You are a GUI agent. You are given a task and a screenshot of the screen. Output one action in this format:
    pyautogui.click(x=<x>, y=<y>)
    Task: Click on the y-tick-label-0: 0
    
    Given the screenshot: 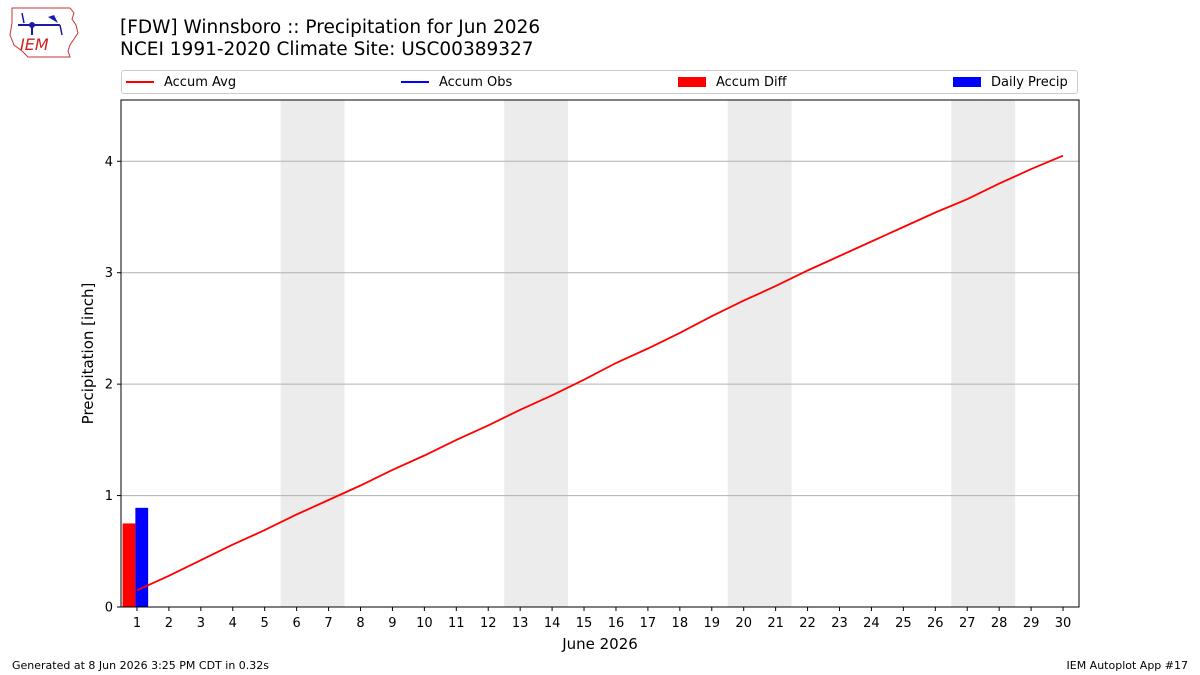 What is the action you would take?
    pyautogui.click(x=109, y=608)
    